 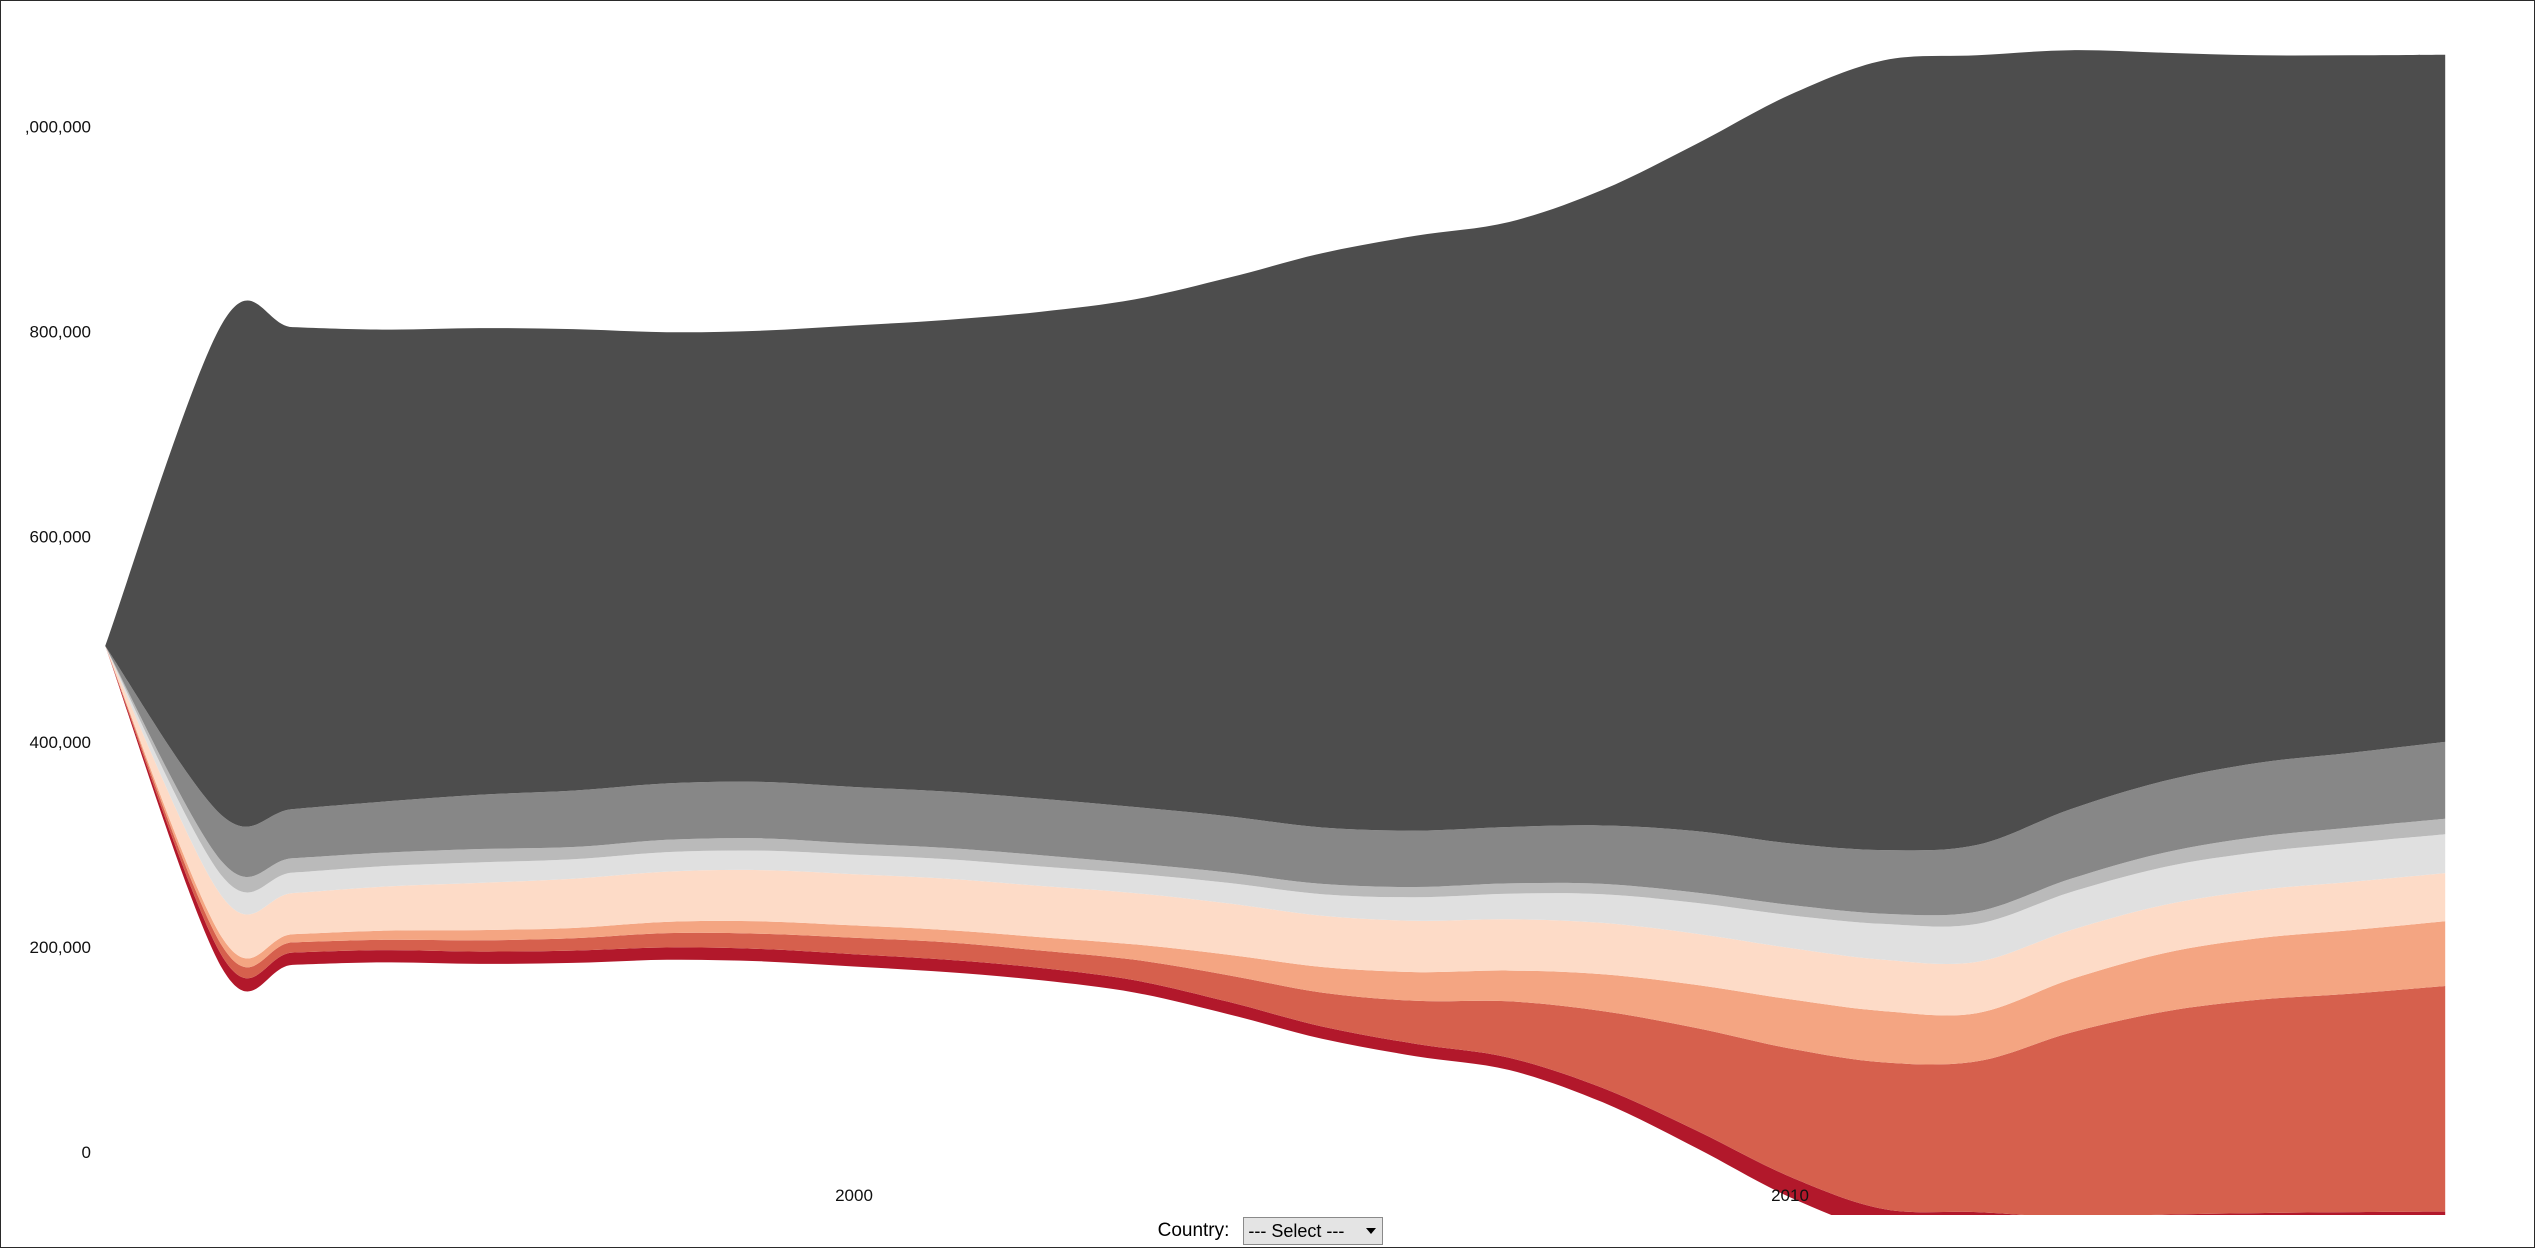 I want to click on y-tick-label: 200,000, so click(x=60, y=947).